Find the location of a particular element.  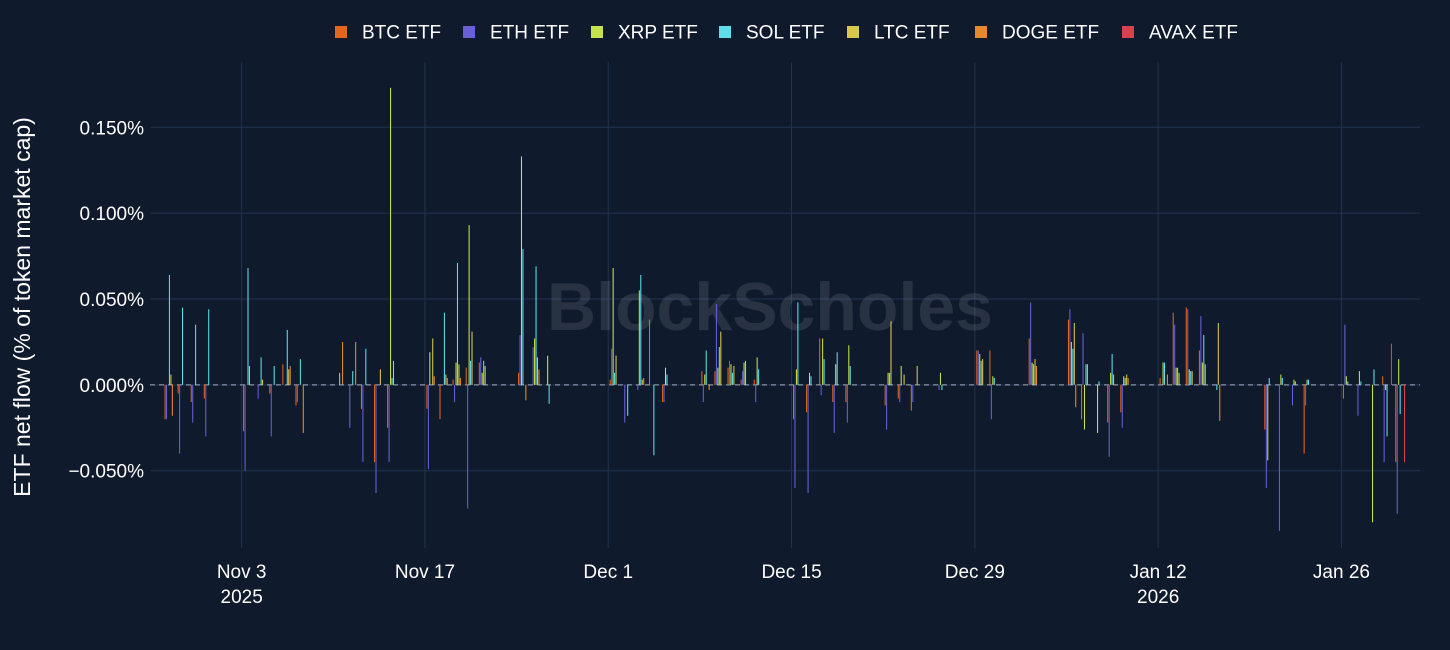

bar-avax-etf is located at coordinates (1405, 423).